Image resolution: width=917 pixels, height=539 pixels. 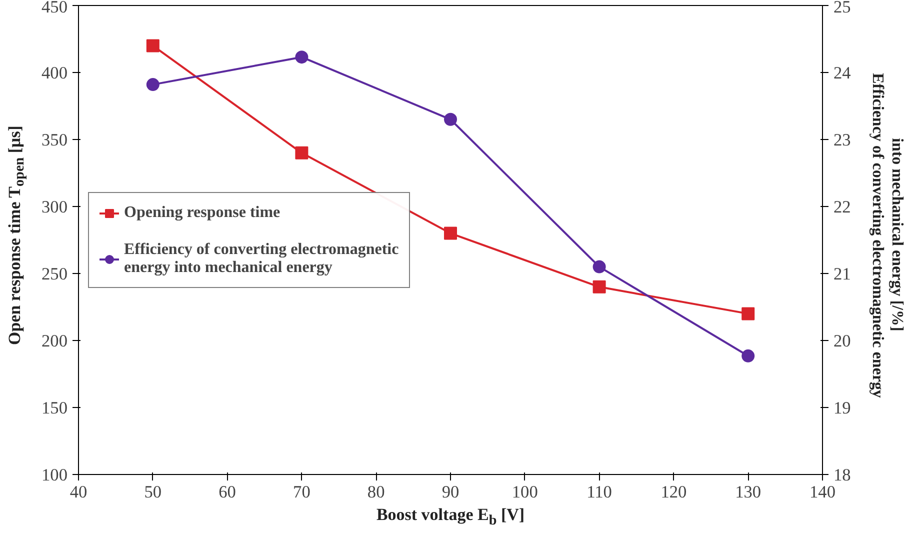 What do you see at coordinates (376, 492) in the screenshot?
I see `x-tick-label: 80` at bounding box center [376, 492].